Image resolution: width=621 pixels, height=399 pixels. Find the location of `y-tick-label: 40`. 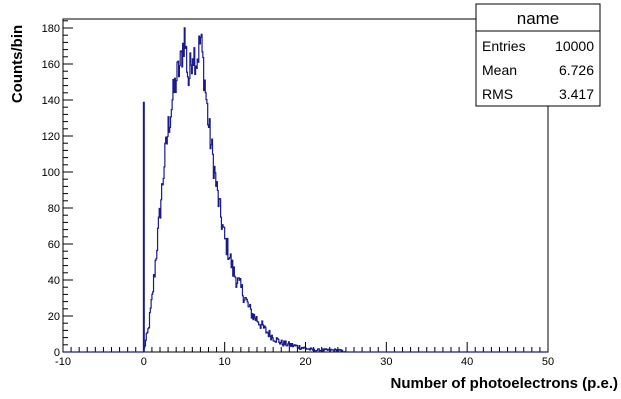

y-tick-label: 40 is located at coordinates (54, 281).